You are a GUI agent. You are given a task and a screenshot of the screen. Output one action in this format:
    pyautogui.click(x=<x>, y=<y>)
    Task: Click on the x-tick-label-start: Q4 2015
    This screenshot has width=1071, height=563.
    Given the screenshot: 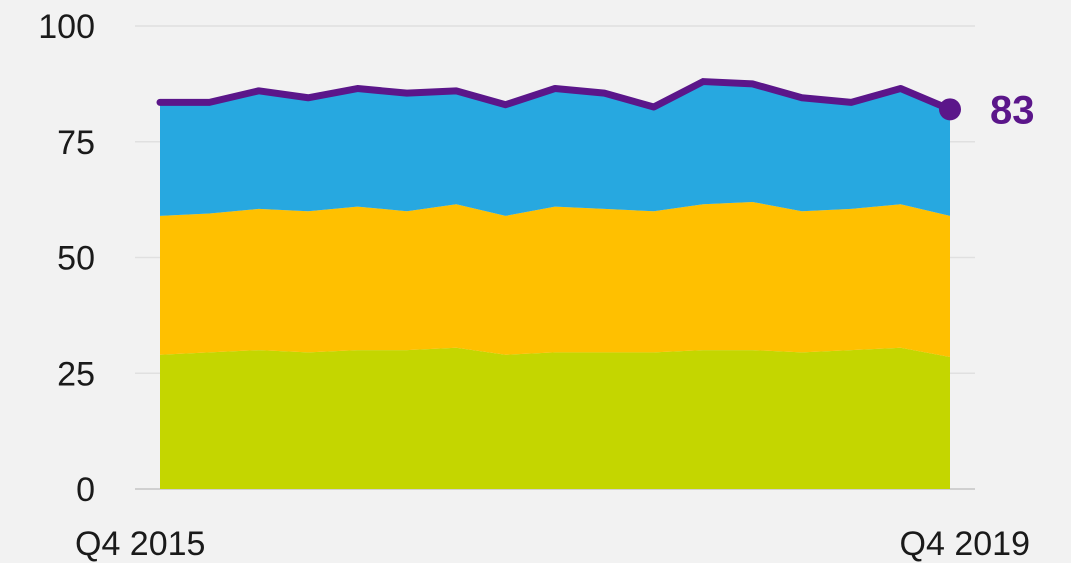 What is the action you would take?
    pyautogui.click(x=140, y=544)
    